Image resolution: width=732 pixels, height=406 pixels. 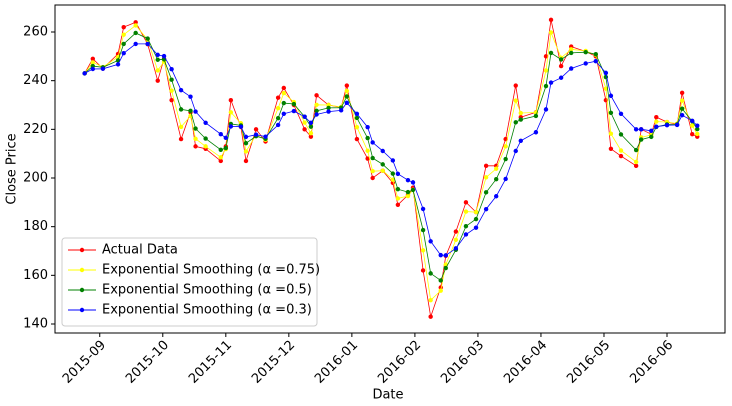 I want to click on legend-label: Exponential Smoothing (α =0.3), so click(x=207, y=310).